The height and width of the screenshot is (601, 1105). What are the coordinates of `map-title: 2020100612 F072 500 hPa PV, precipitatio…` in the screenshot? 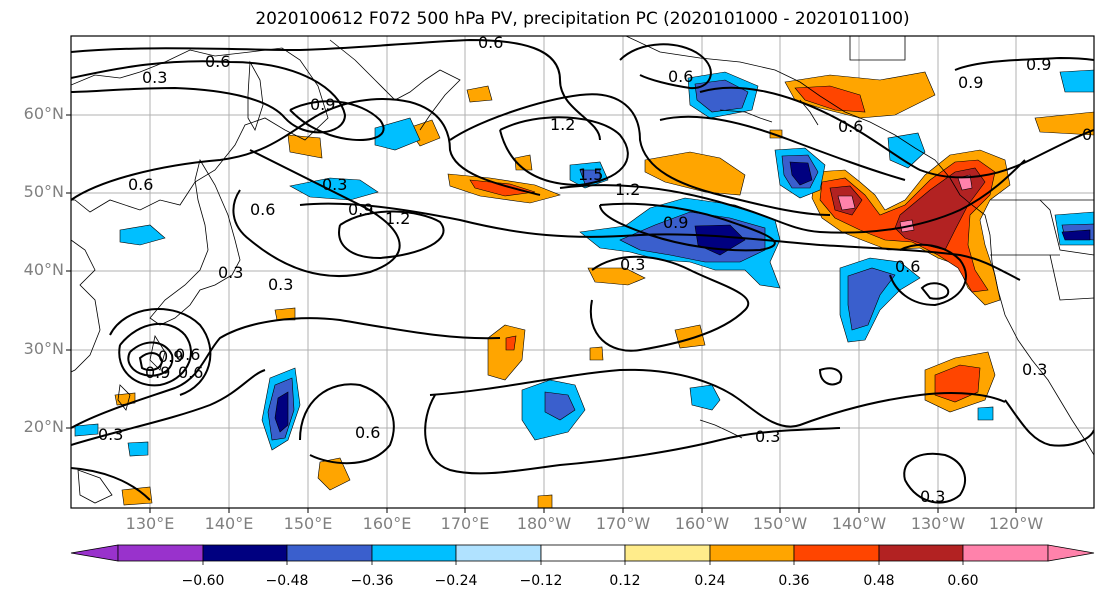 It's located at (582, 19).